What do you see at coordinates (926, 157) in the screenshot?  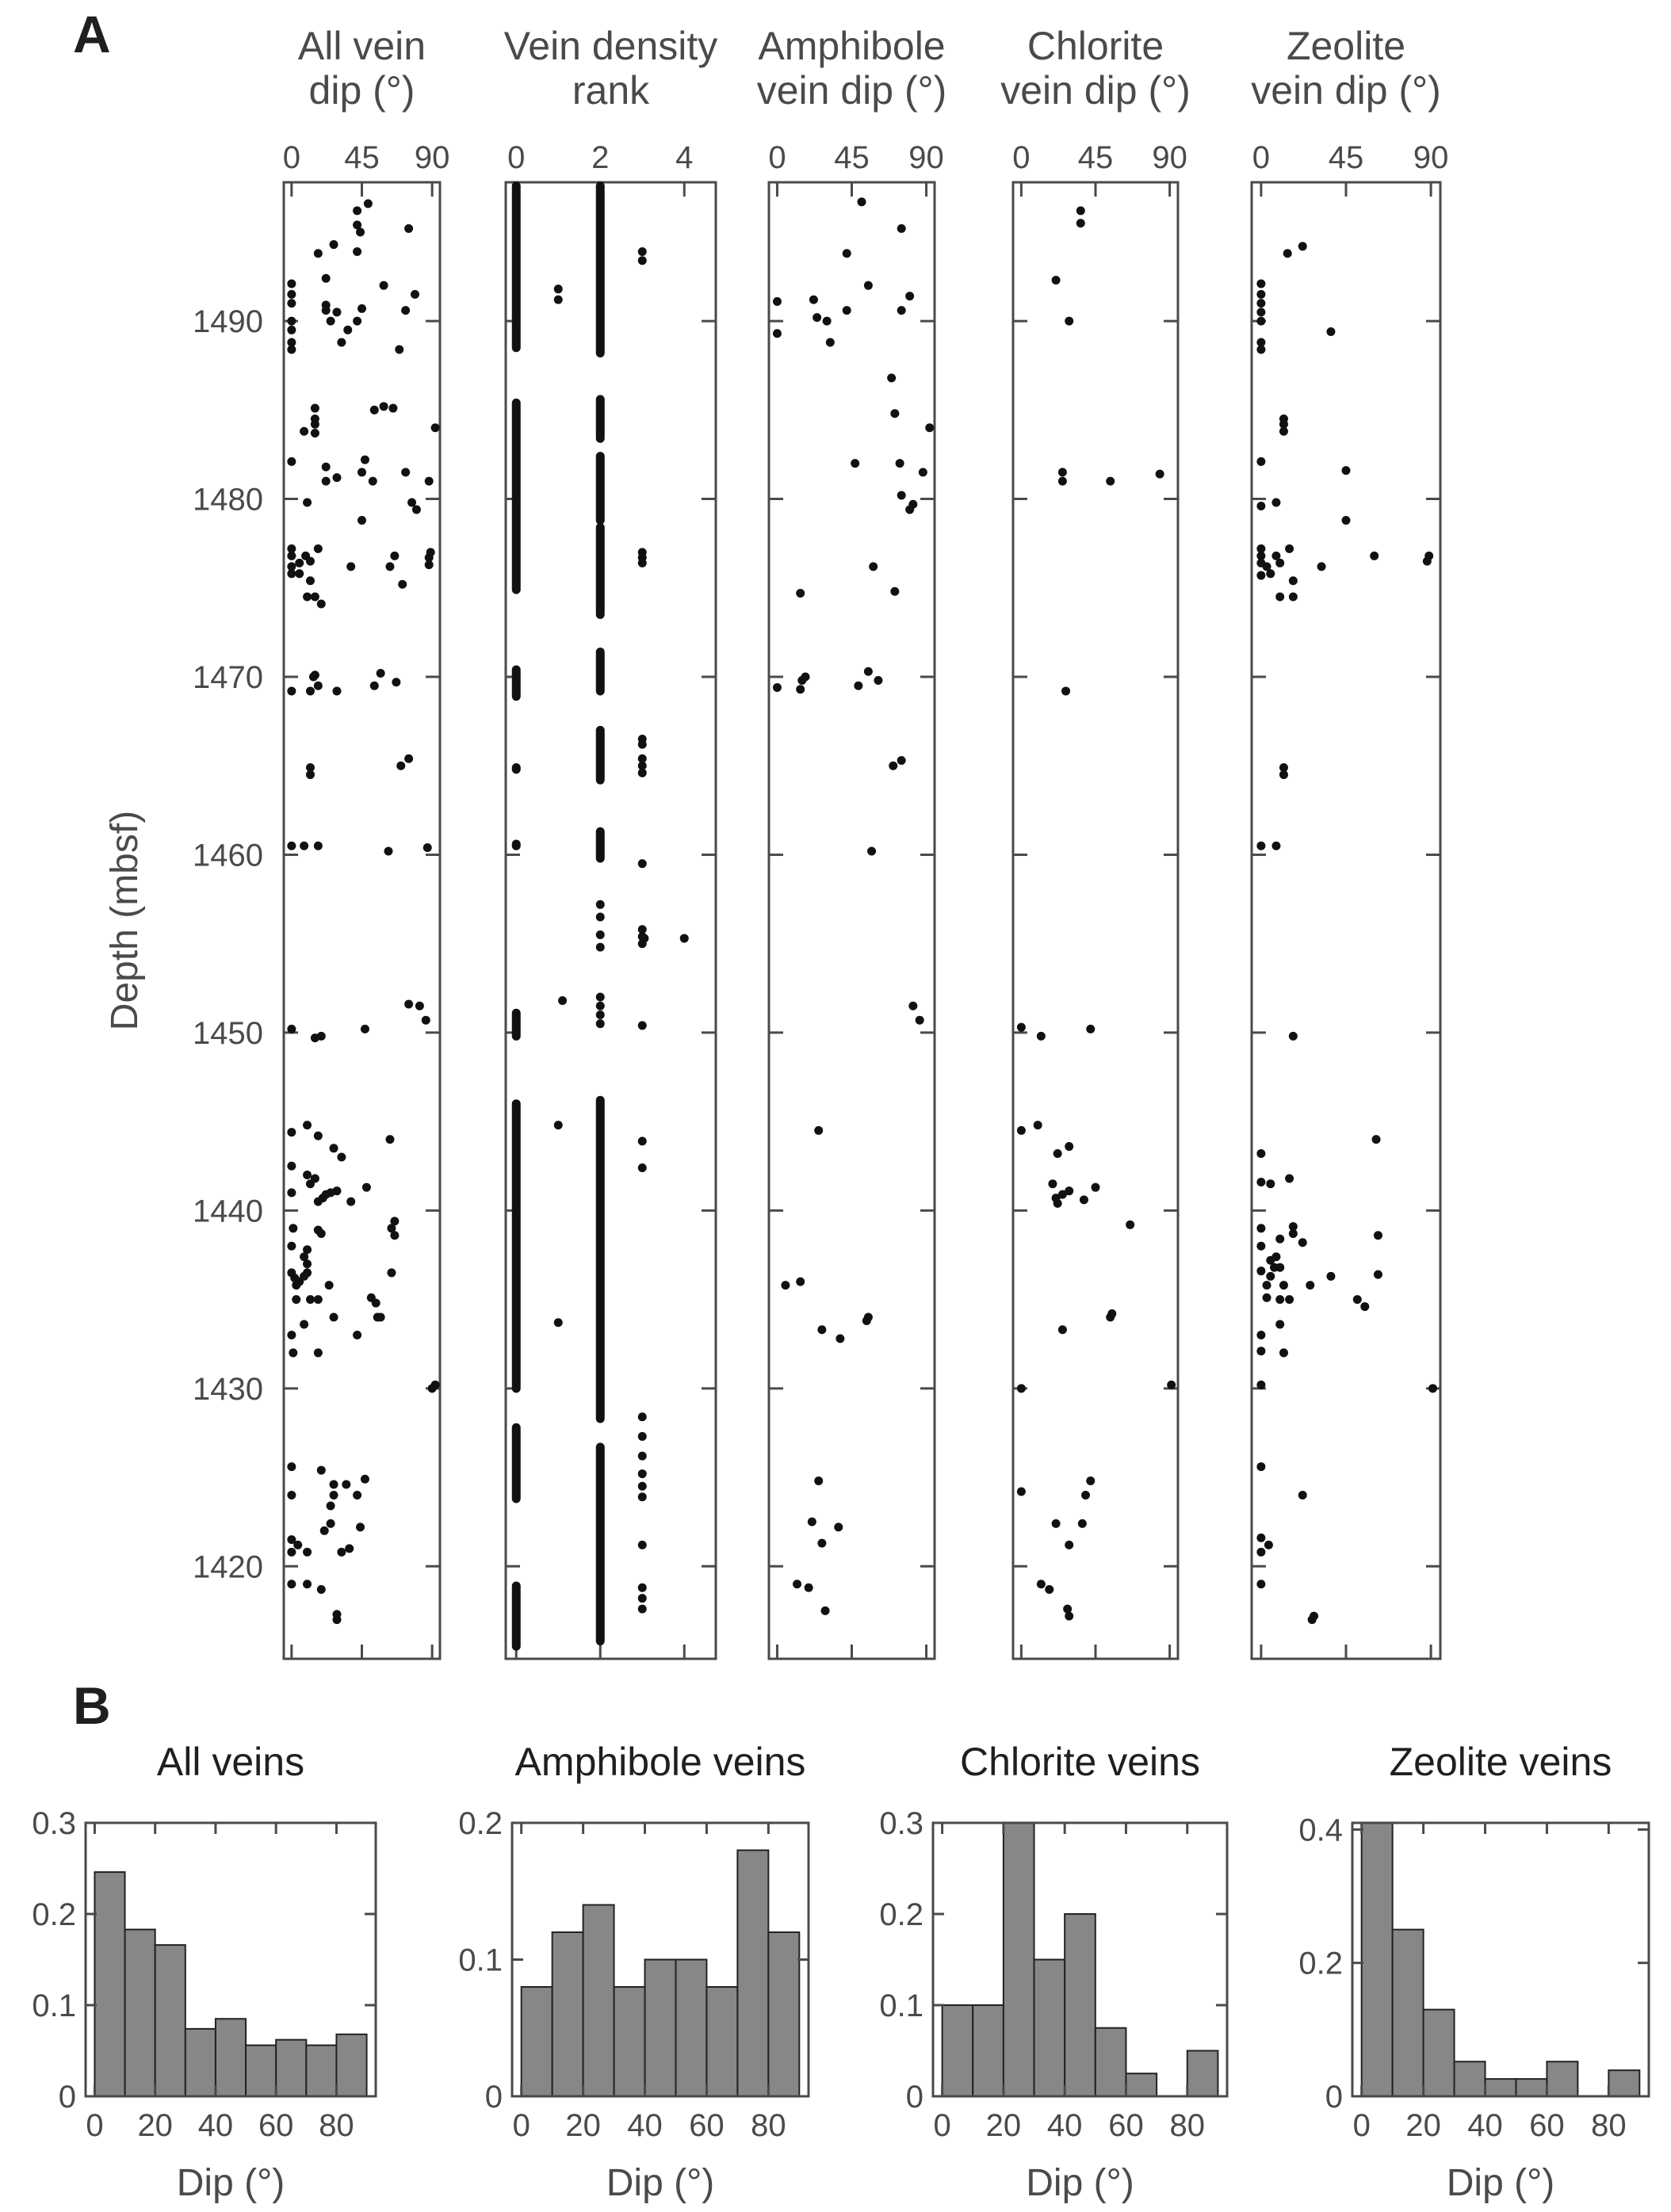 I see `x-tick-label-90: 90` at bounding box center [926, 157].